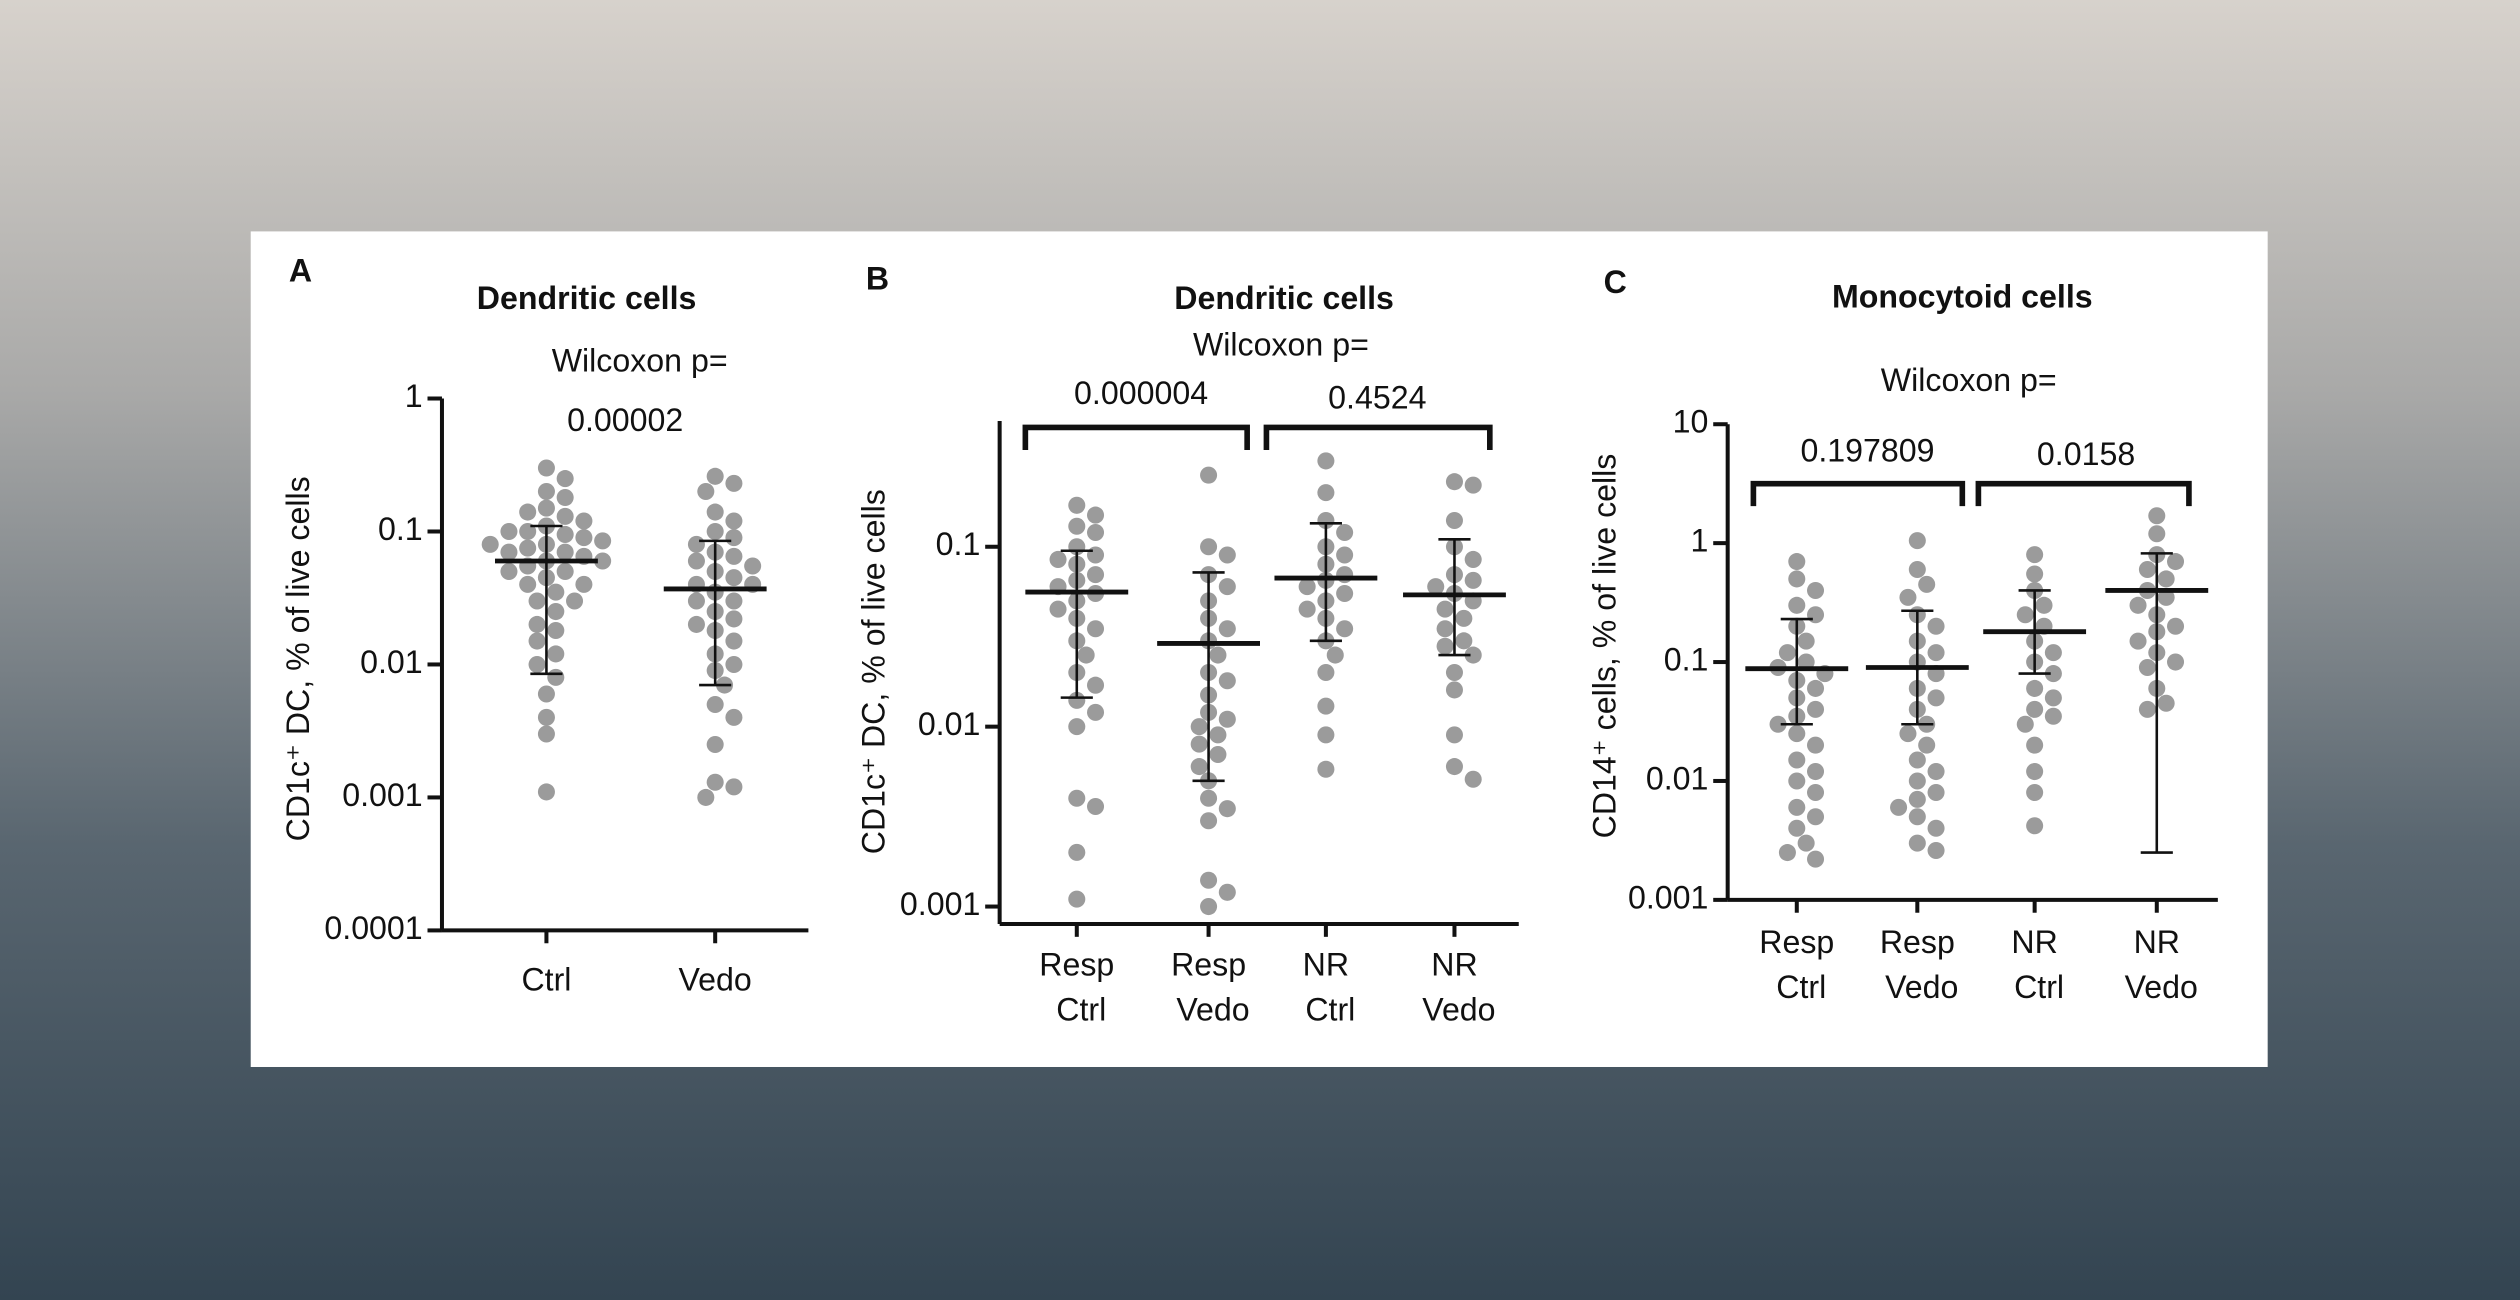 Image resolution: width=2520 pixels, height=1300 pixels. What do you see at coordinates (2083, 493) in the screenshot?
I see `bracket` at bounding box center [2083, 493].